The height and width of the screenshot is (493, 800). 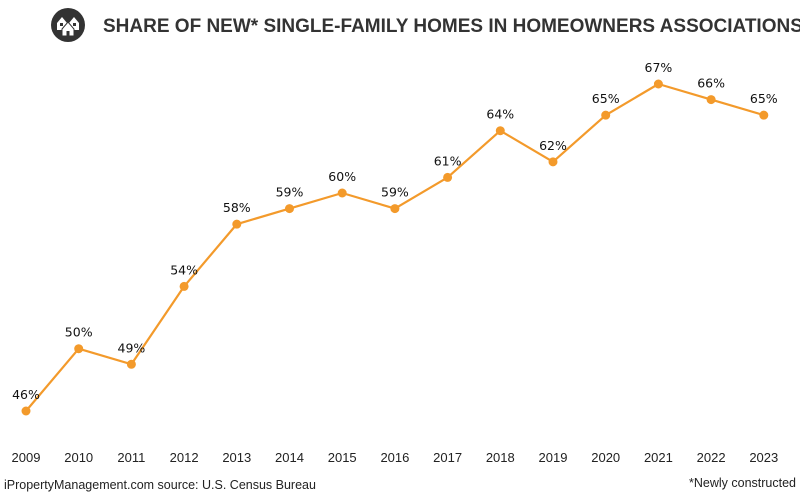 What do you see at coordinates (342, 176) in the screenshot?
I see `data-label: 60%` at bounding box center [342, 176].